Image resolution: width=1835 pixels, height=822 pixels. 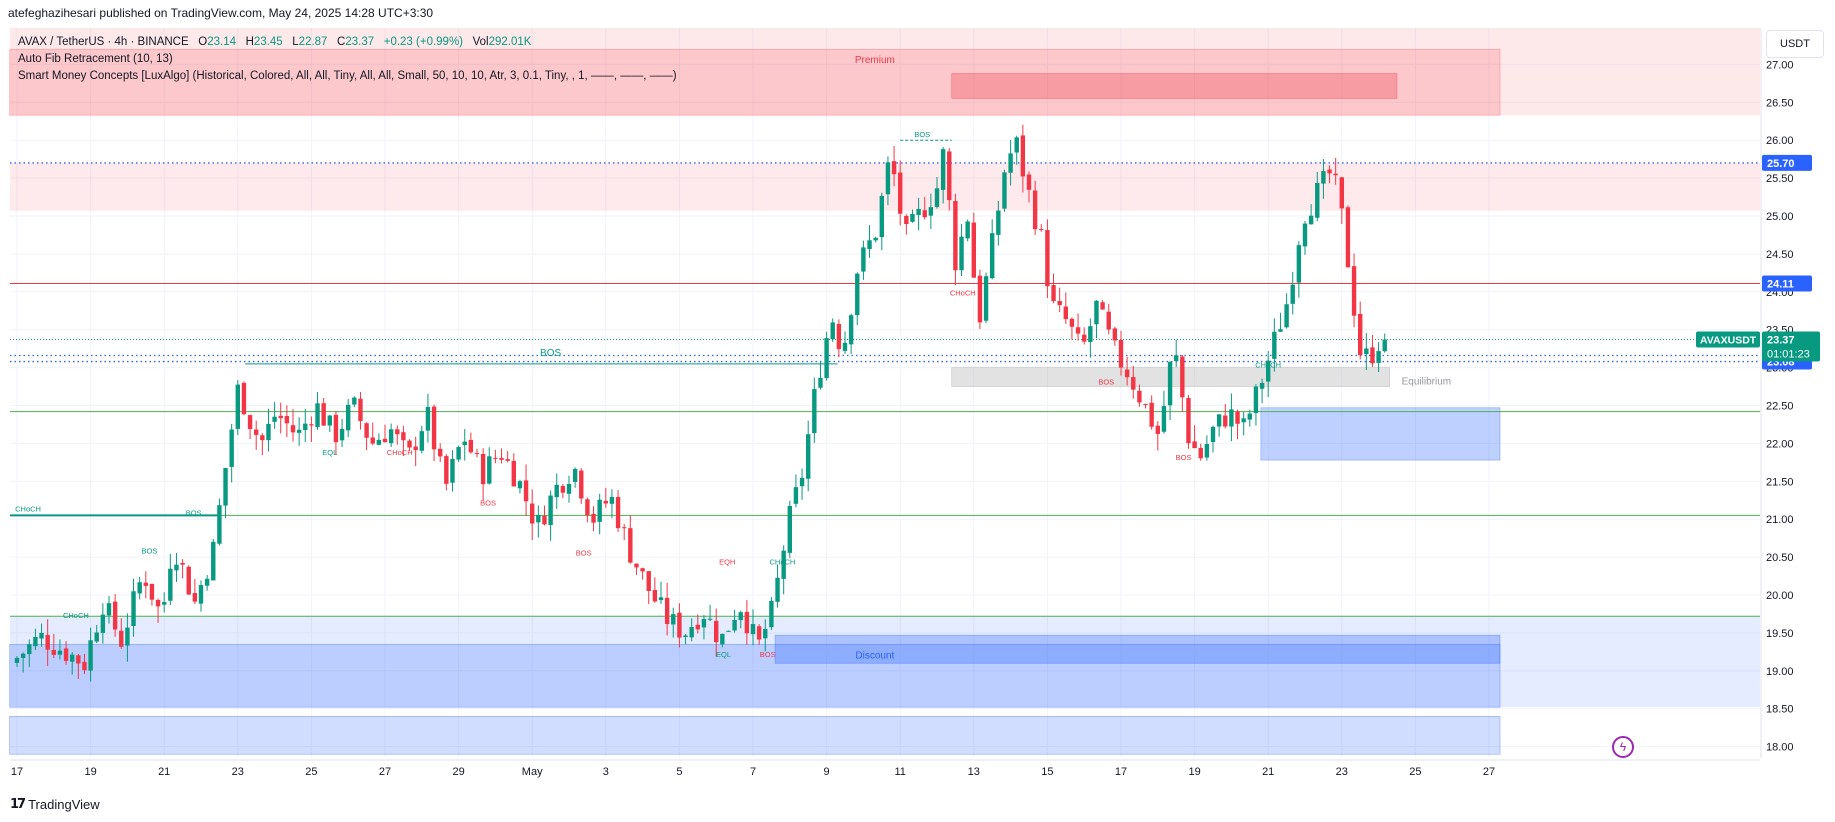 I want to click on price-tick-7: 21.50, so click(x=1780, y=482).